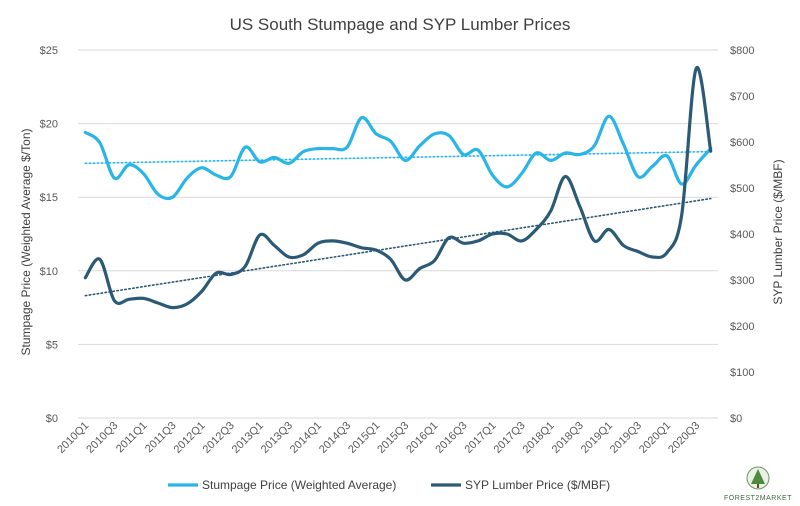 The image size is (800, 506). What do you see at coordinates (49, 272) in the screenshot?
I see `y-left-tick-label: $10` at bounding box center [49, 272].